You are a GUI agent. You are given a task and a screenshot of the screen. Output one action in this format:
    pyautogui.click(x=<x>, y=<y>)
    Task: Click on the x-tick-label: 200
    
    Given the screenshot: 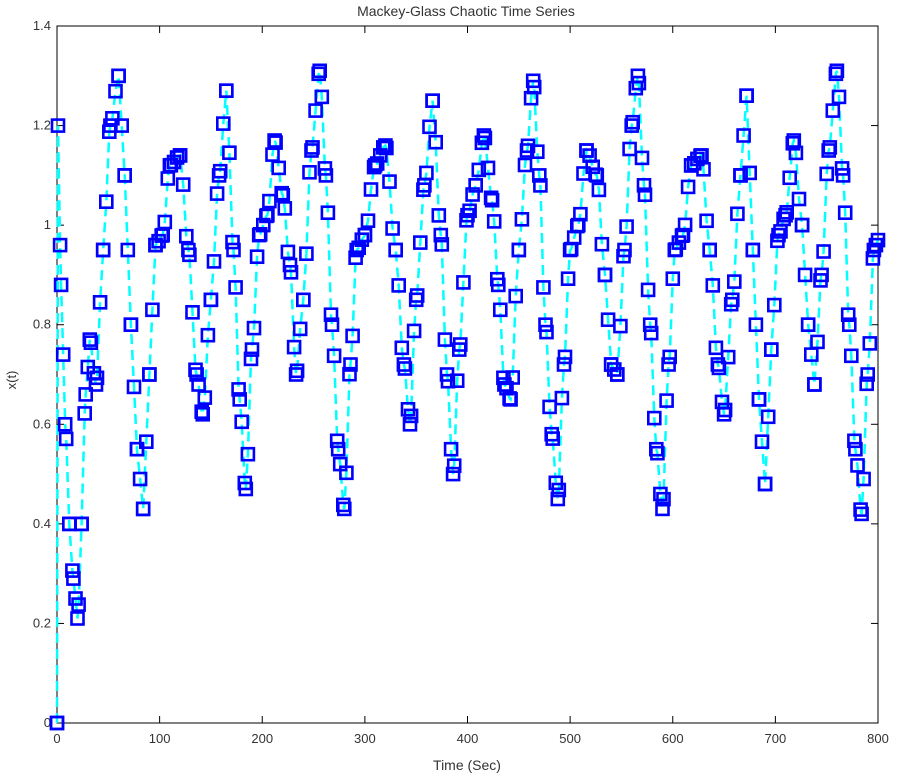 What is the action you would take?
    pyautogui.click(x=262, y=738)
    